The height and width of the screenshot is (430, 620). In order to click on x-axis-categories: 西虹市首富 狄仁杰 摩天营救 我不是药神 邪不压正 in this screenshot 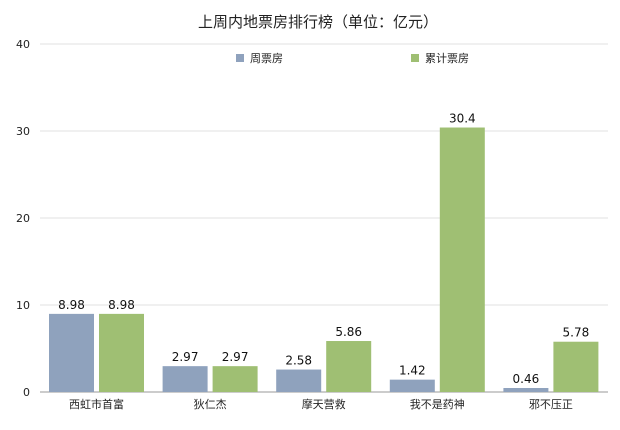, I will do `click(321, 404)`.